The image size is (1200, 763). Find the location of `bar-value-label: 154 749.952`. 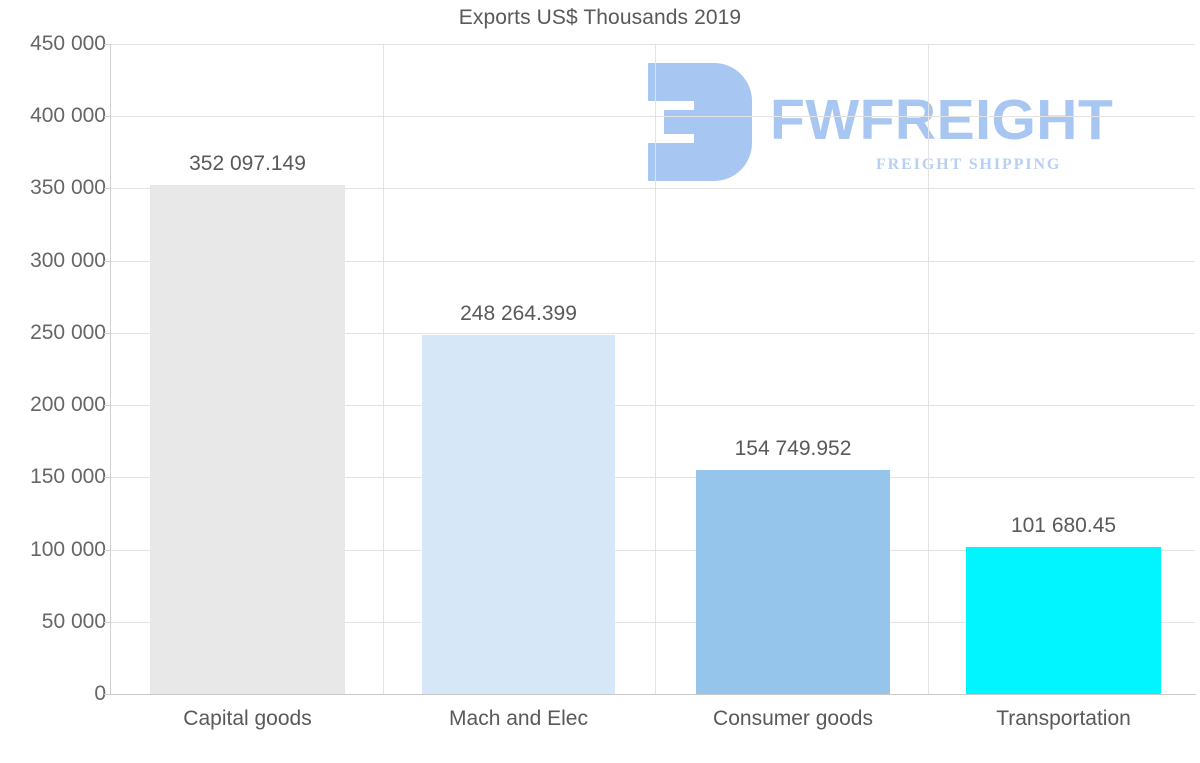

bar-value-label: 154 749.952 is located at coordinates (793, 449).